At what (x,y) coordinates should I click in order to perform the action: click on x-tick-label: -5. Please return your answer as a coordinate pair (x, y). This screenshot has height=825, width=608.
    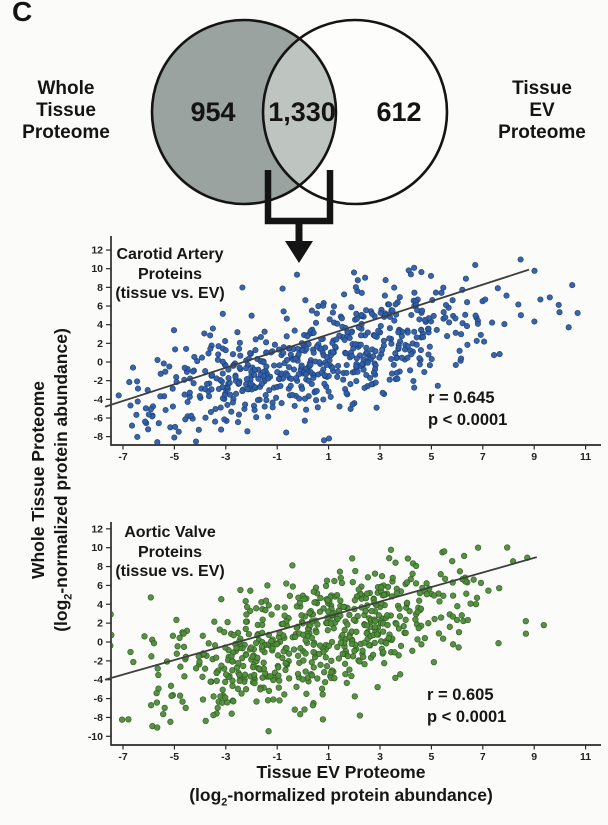
    Looking at the image, I should click on (174, 457).